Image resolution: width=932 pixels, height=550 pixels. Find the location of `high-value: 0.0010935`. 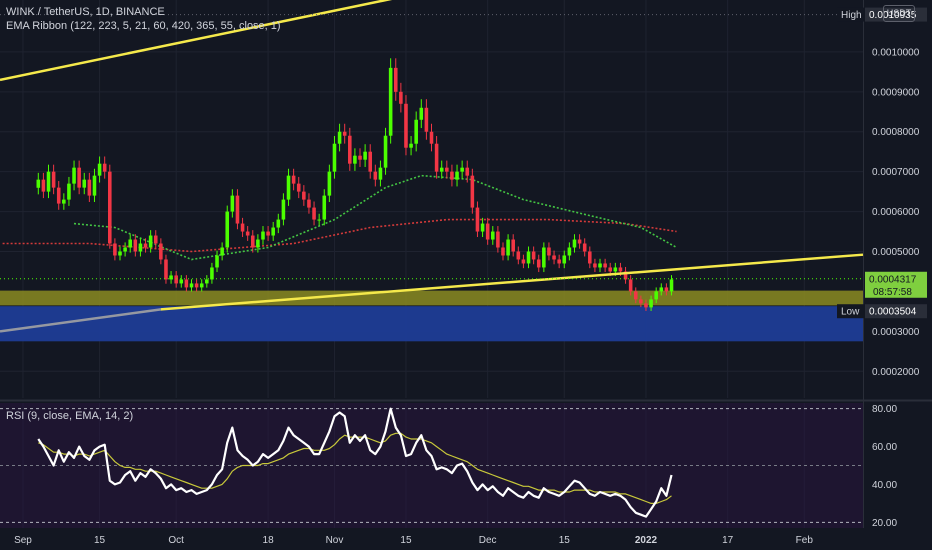

high-value: 0.0010935 is located at coordinates (893, 15).